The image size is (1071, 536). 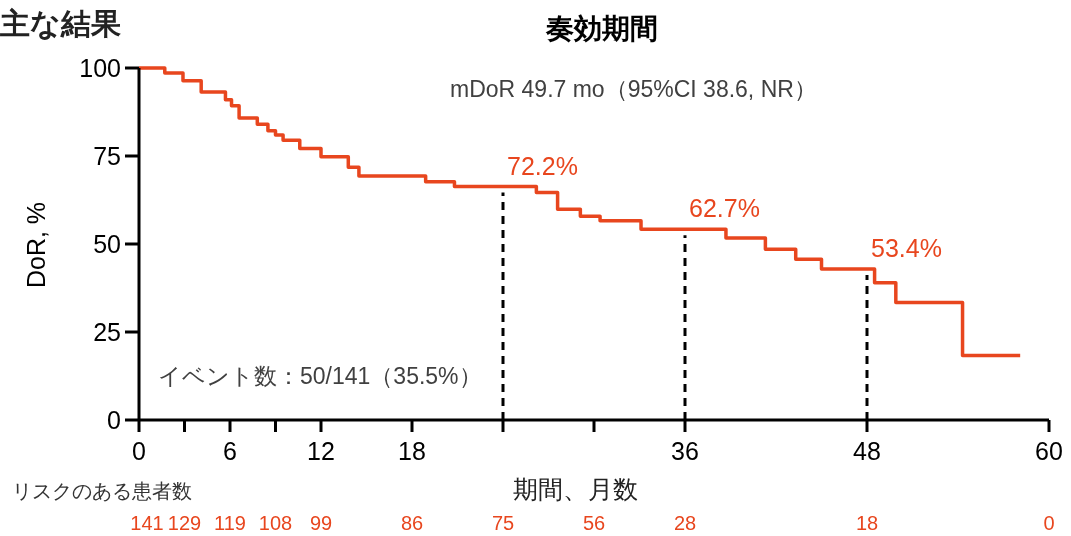 I want to click on text: 56, so click(x=594, y=523).